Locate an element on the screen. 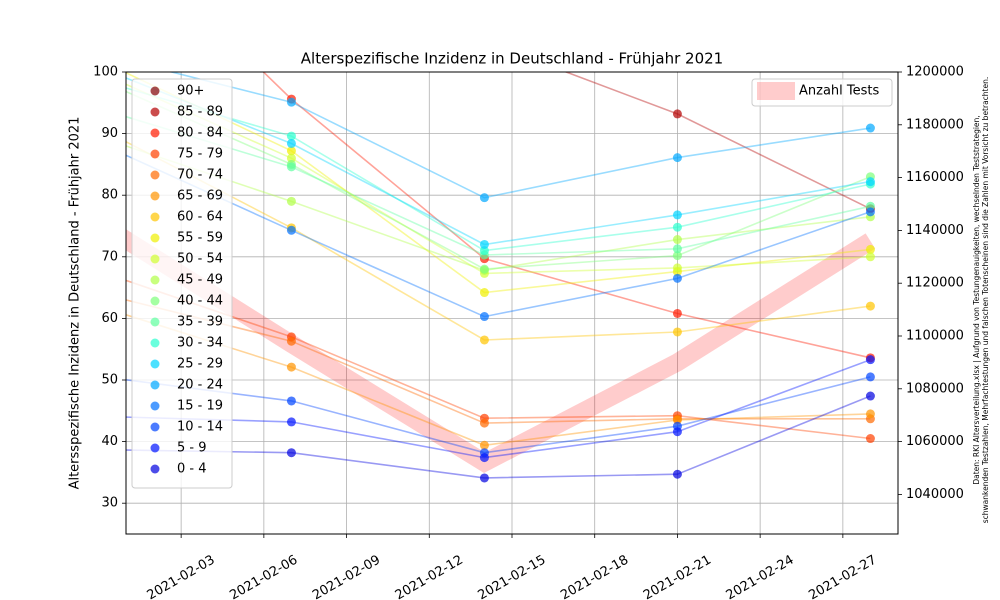 This screenshot has height=600, width=1000. legend-label: 90+ is located at coordinates (190, 91).